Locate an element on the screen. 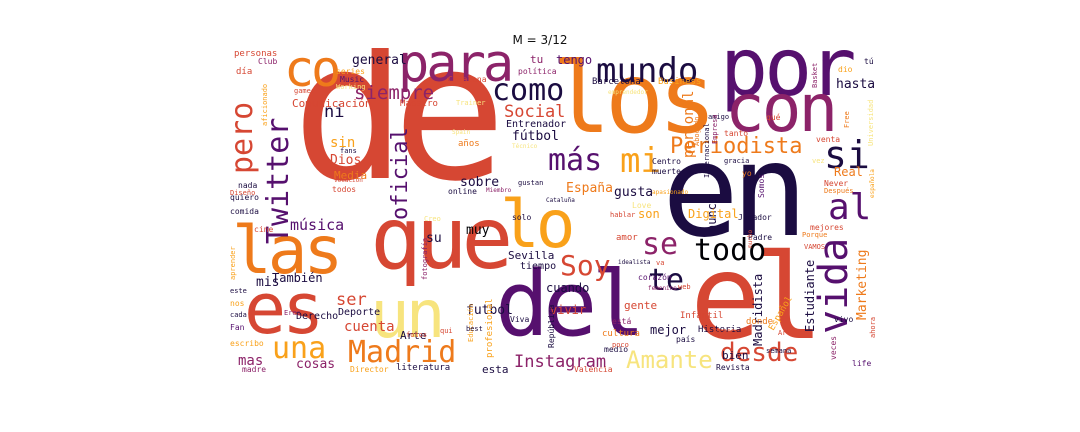  word-diseno: Diseño is located at coordinates (243, 193).